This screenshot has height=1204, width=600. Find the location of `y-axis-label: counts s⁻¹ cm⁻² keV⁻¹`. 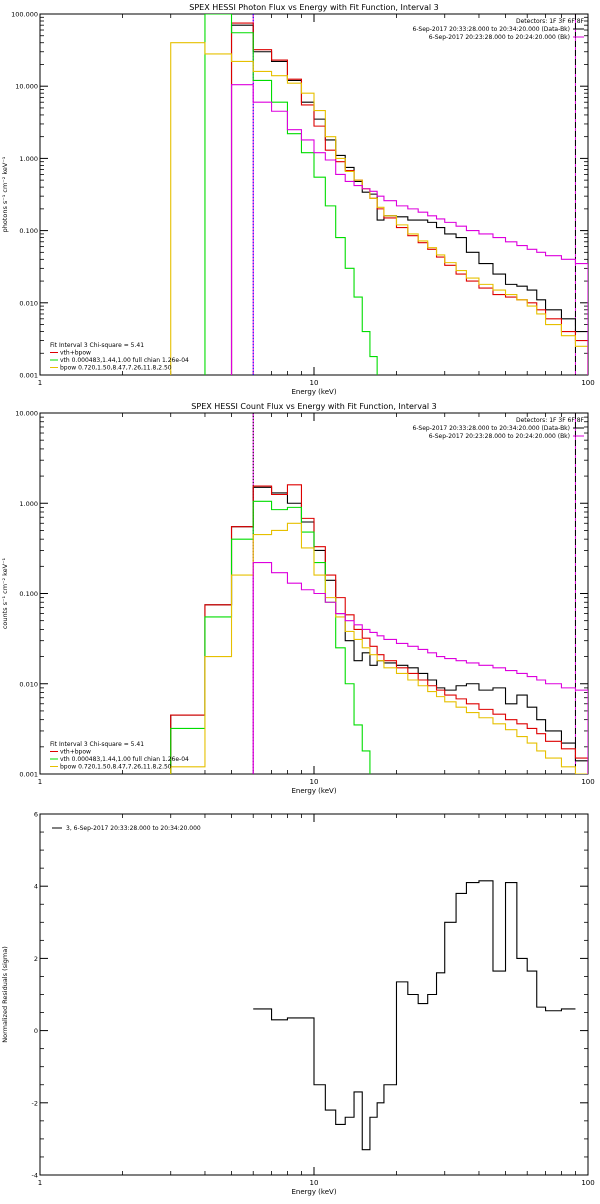

y-axis-label: counts s⁻¹ cm⁻² keV⁻¹ is located at coordinates (5, 593).